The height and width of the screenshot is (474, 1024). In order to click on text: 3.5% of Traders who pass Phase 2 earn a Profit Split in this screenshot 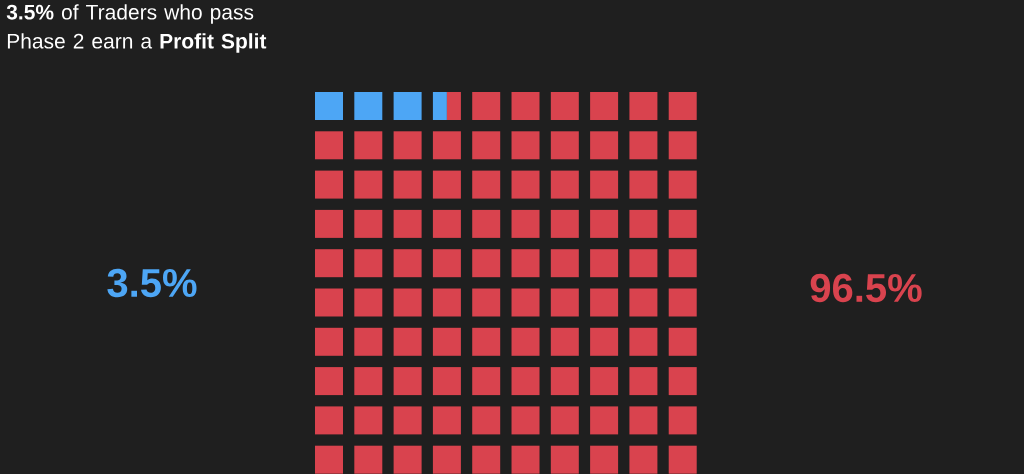, I will do `click(136, 28)`.